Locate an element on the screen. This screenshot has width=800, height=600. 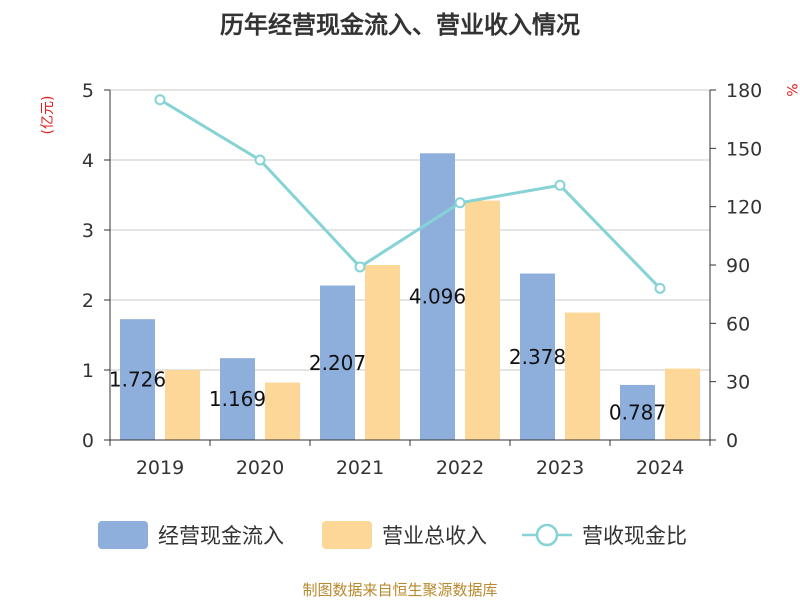
left-tick-label: 1 is located at coordinates (88, 371).